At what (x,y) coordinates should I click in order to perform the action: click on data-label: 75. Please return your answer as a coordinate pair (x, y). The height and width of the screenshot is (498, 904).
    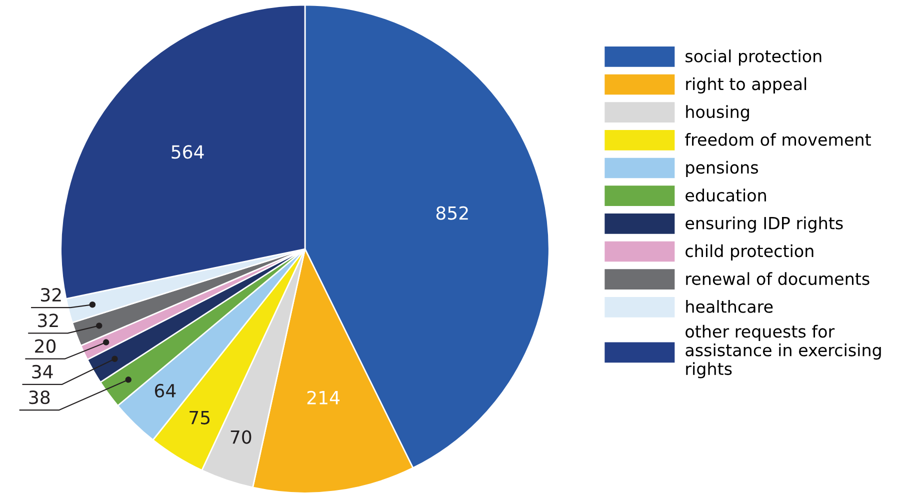
    Looking at the image, I should click on (200, 417).